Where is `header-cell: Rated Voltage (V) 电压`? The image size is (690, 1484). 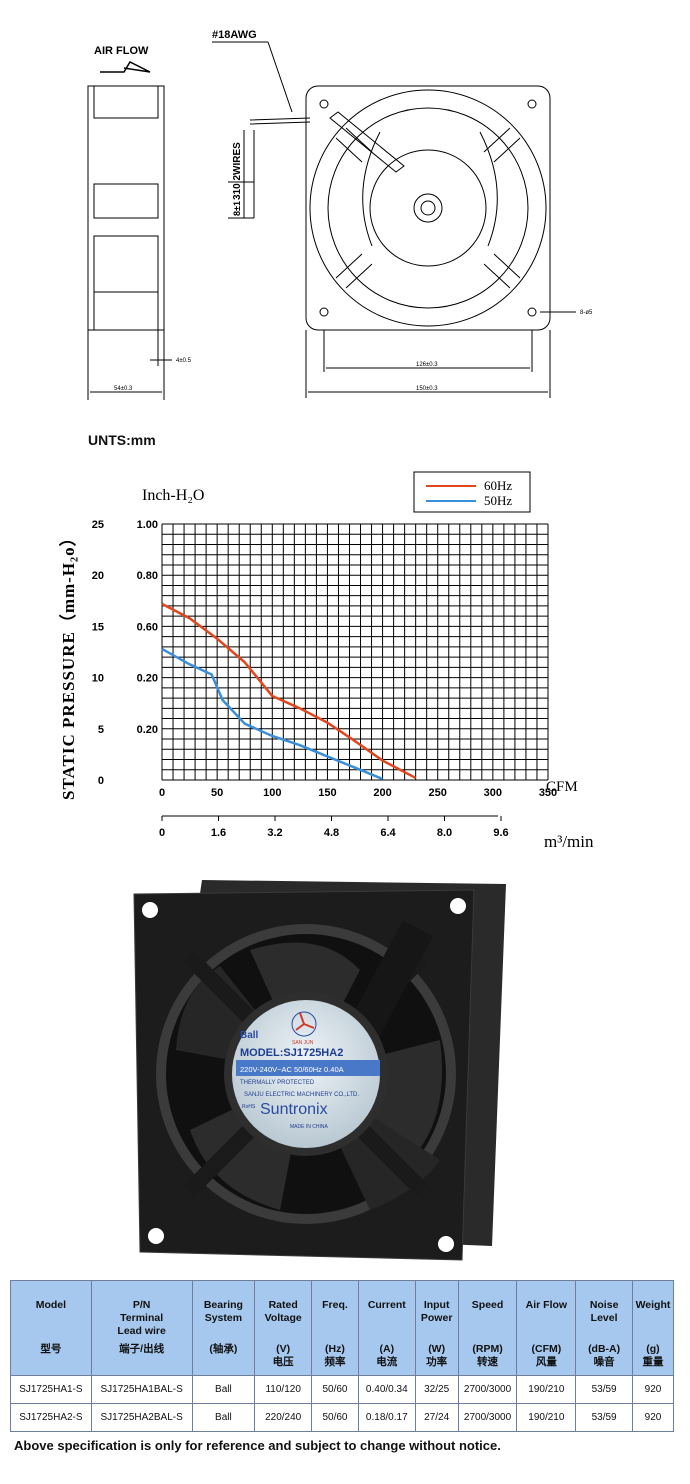
header-cell: Rated Voltage (V) 电压 is located at coordinates (283, 1328).